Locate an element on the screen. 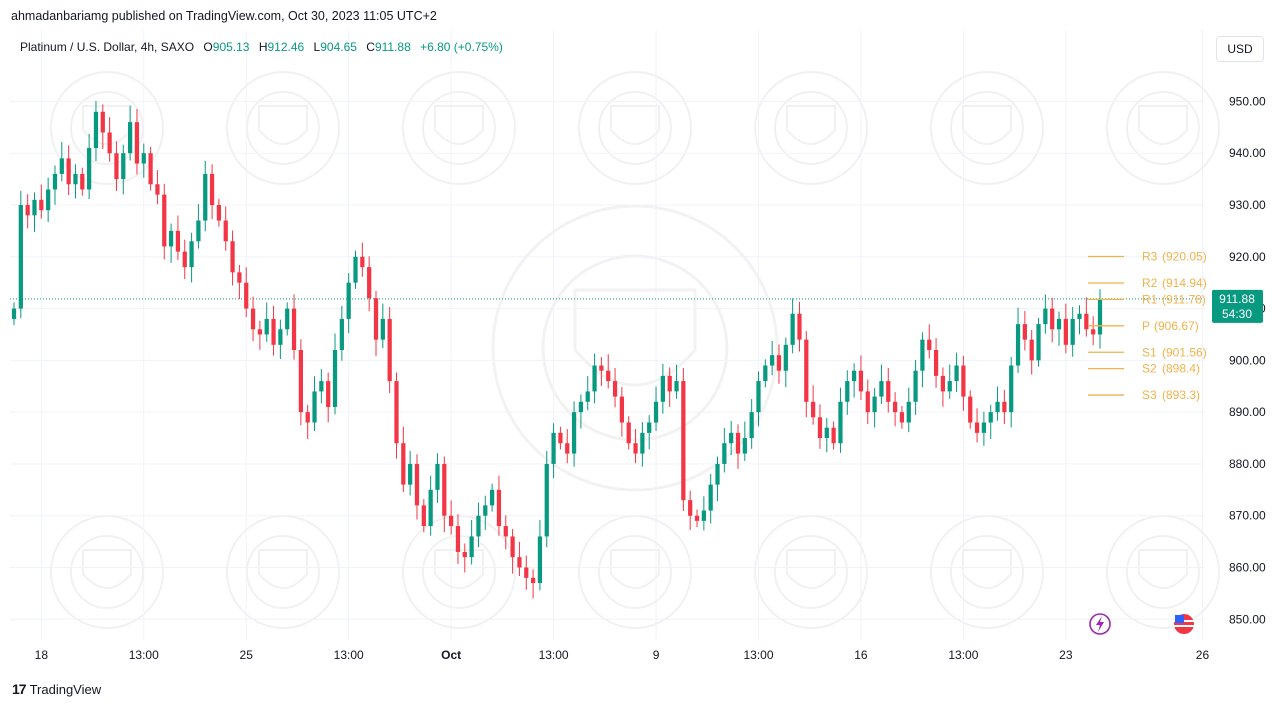 The height and width of the screenshot is (708, 1280). pivot-level-s2: S2 (898.4) is located at coordinates (1144, 369).